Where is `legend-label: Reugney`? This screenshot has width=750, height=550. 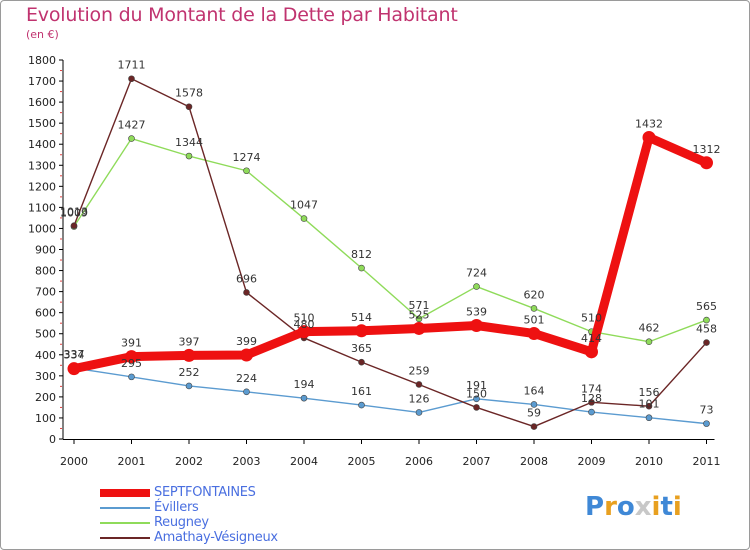 legend-label: Reugney is located at coordinates (181, 522).